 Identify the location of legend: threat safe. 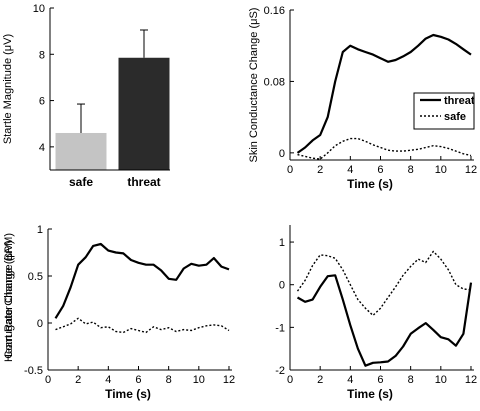
(444, 111).